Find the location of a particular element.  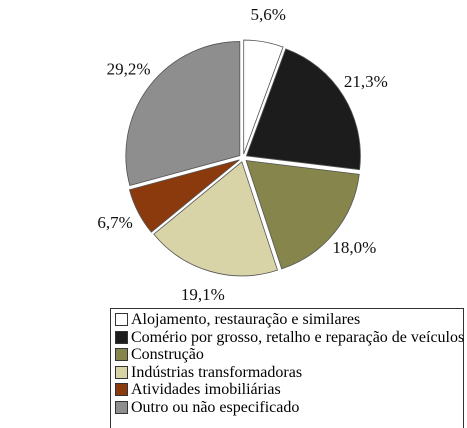

data-label: 29,2% is located at coordinates (129, 68).